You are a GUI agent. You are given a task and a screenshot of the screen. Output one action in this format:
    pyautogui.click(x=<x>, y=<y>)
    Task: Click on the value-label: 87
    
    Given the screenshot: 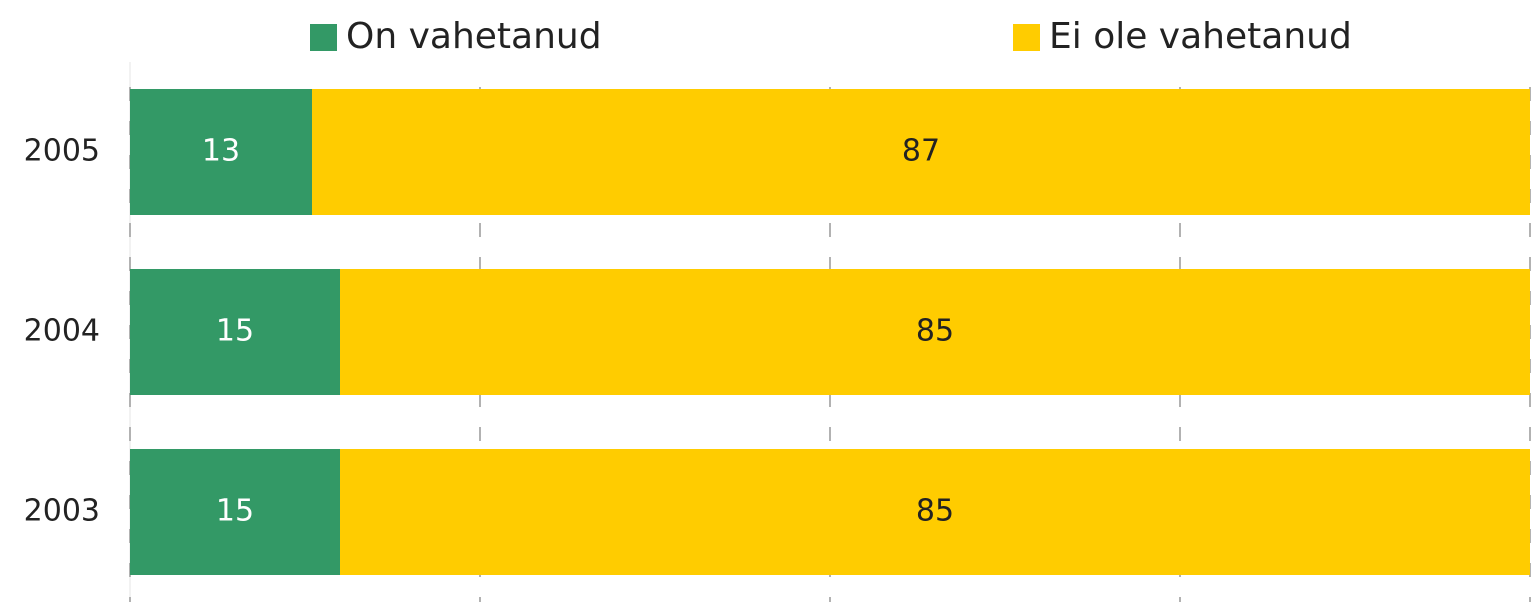 What is the action you would take?
    pyautogui.click(x=921, y=151)
    